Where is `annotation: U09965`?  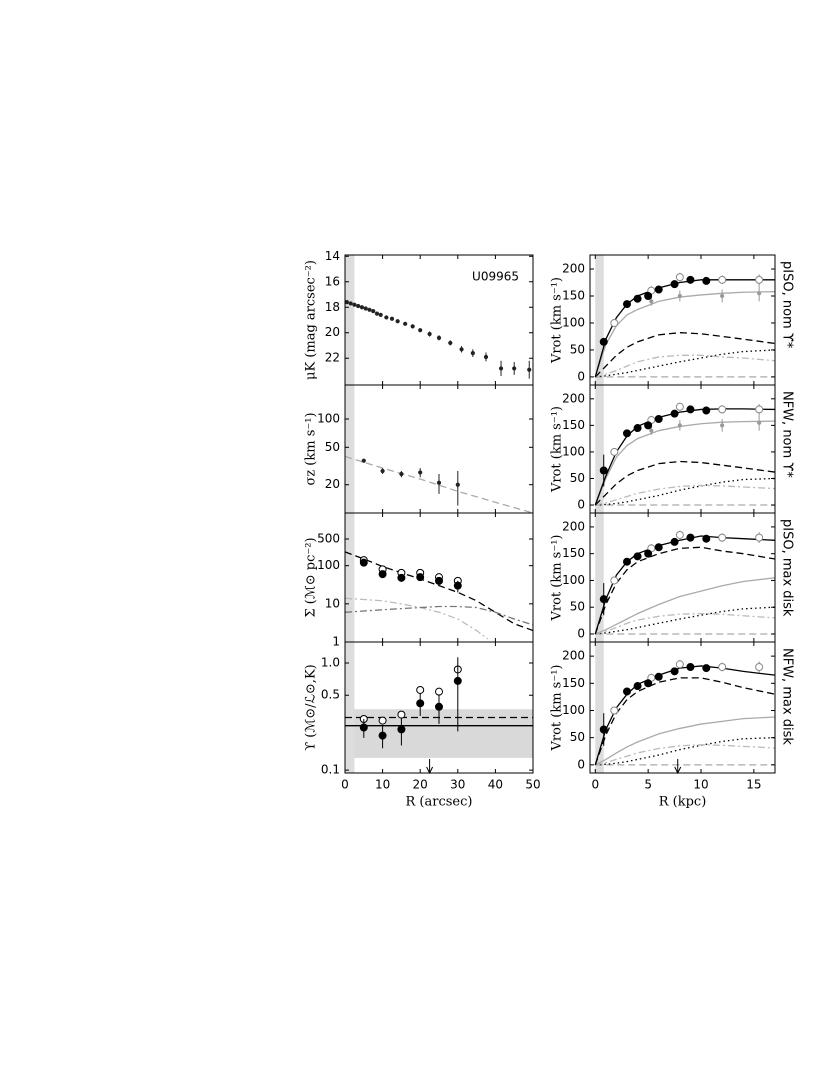
annotation: U09965 is located at coordinates (495, 277).